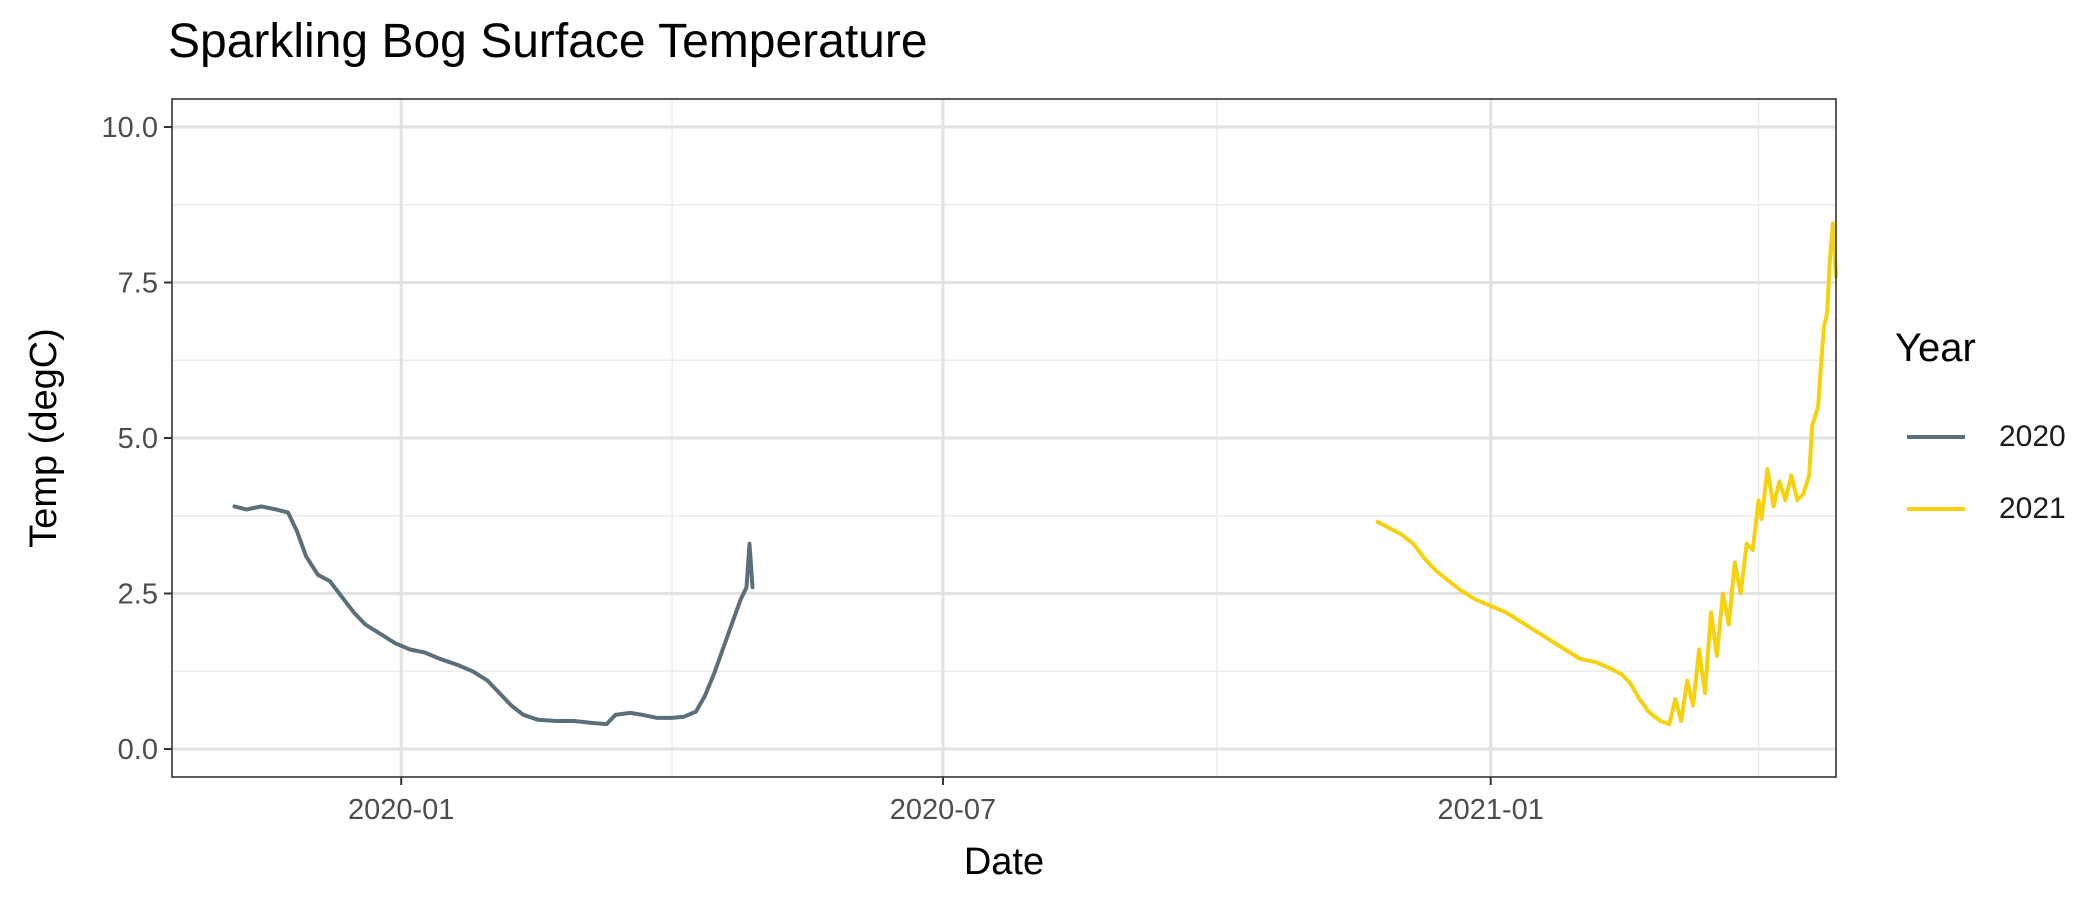 This screenshot has width=2100, height=900. What do you see at coordinates (1606, 474) in the screenshot?
I see `series-line-2021` at bounding box center [1606, 474].